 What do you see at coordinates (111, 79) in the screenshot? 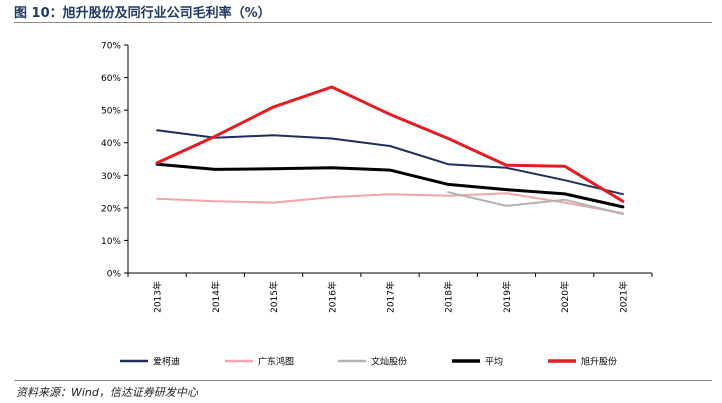
I see `y-tick-label: 60%` at bounding box center [111, 79].